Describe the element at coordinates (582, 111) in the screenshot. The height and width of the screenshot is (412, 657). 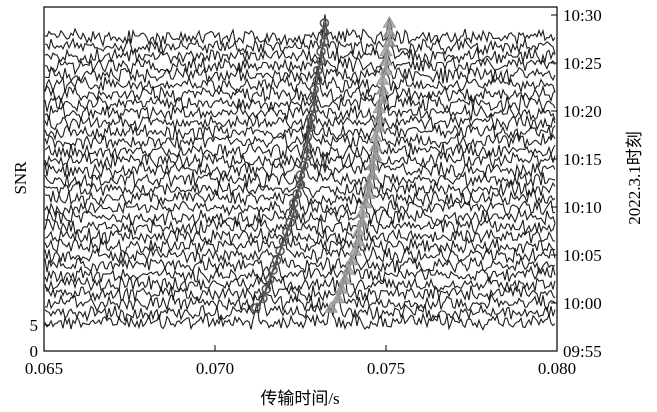
I see `y2-tick-label: 10:20` at that location.